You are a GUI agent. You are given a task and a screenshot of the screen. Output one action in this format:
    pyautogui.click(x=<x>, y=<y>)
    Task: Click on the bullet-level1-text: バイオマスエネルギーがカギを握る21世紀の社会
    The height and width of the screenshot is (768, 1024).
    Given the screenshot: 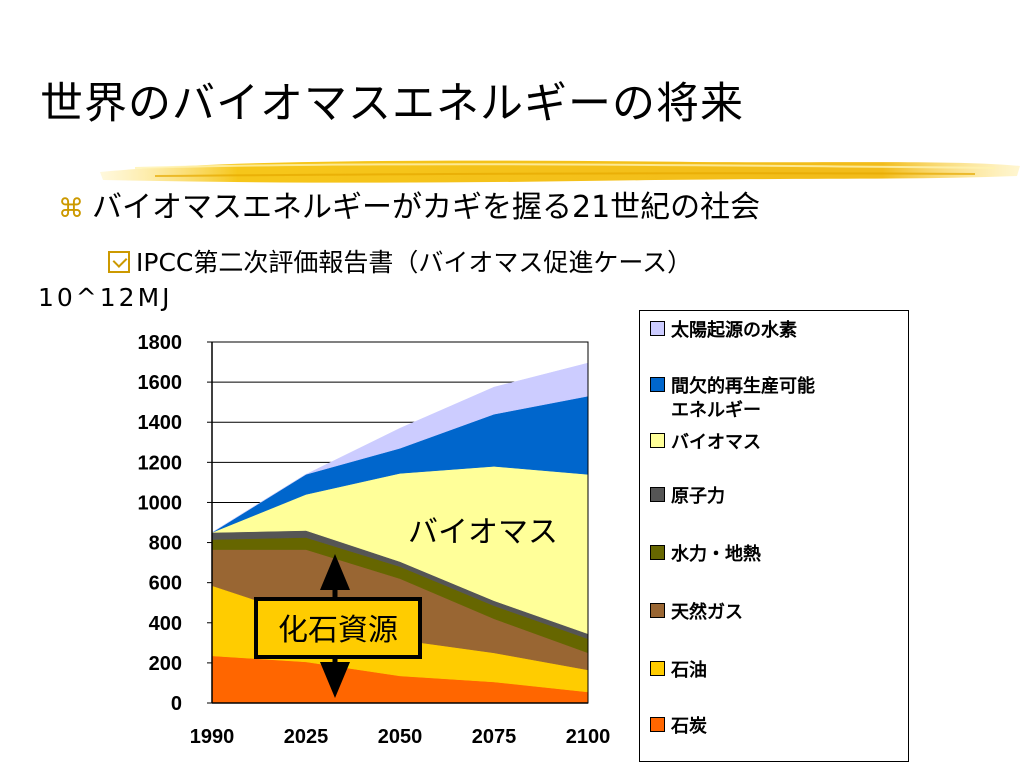 What is the action you would take?
    pyautogui.click(x=426, y=207)
    